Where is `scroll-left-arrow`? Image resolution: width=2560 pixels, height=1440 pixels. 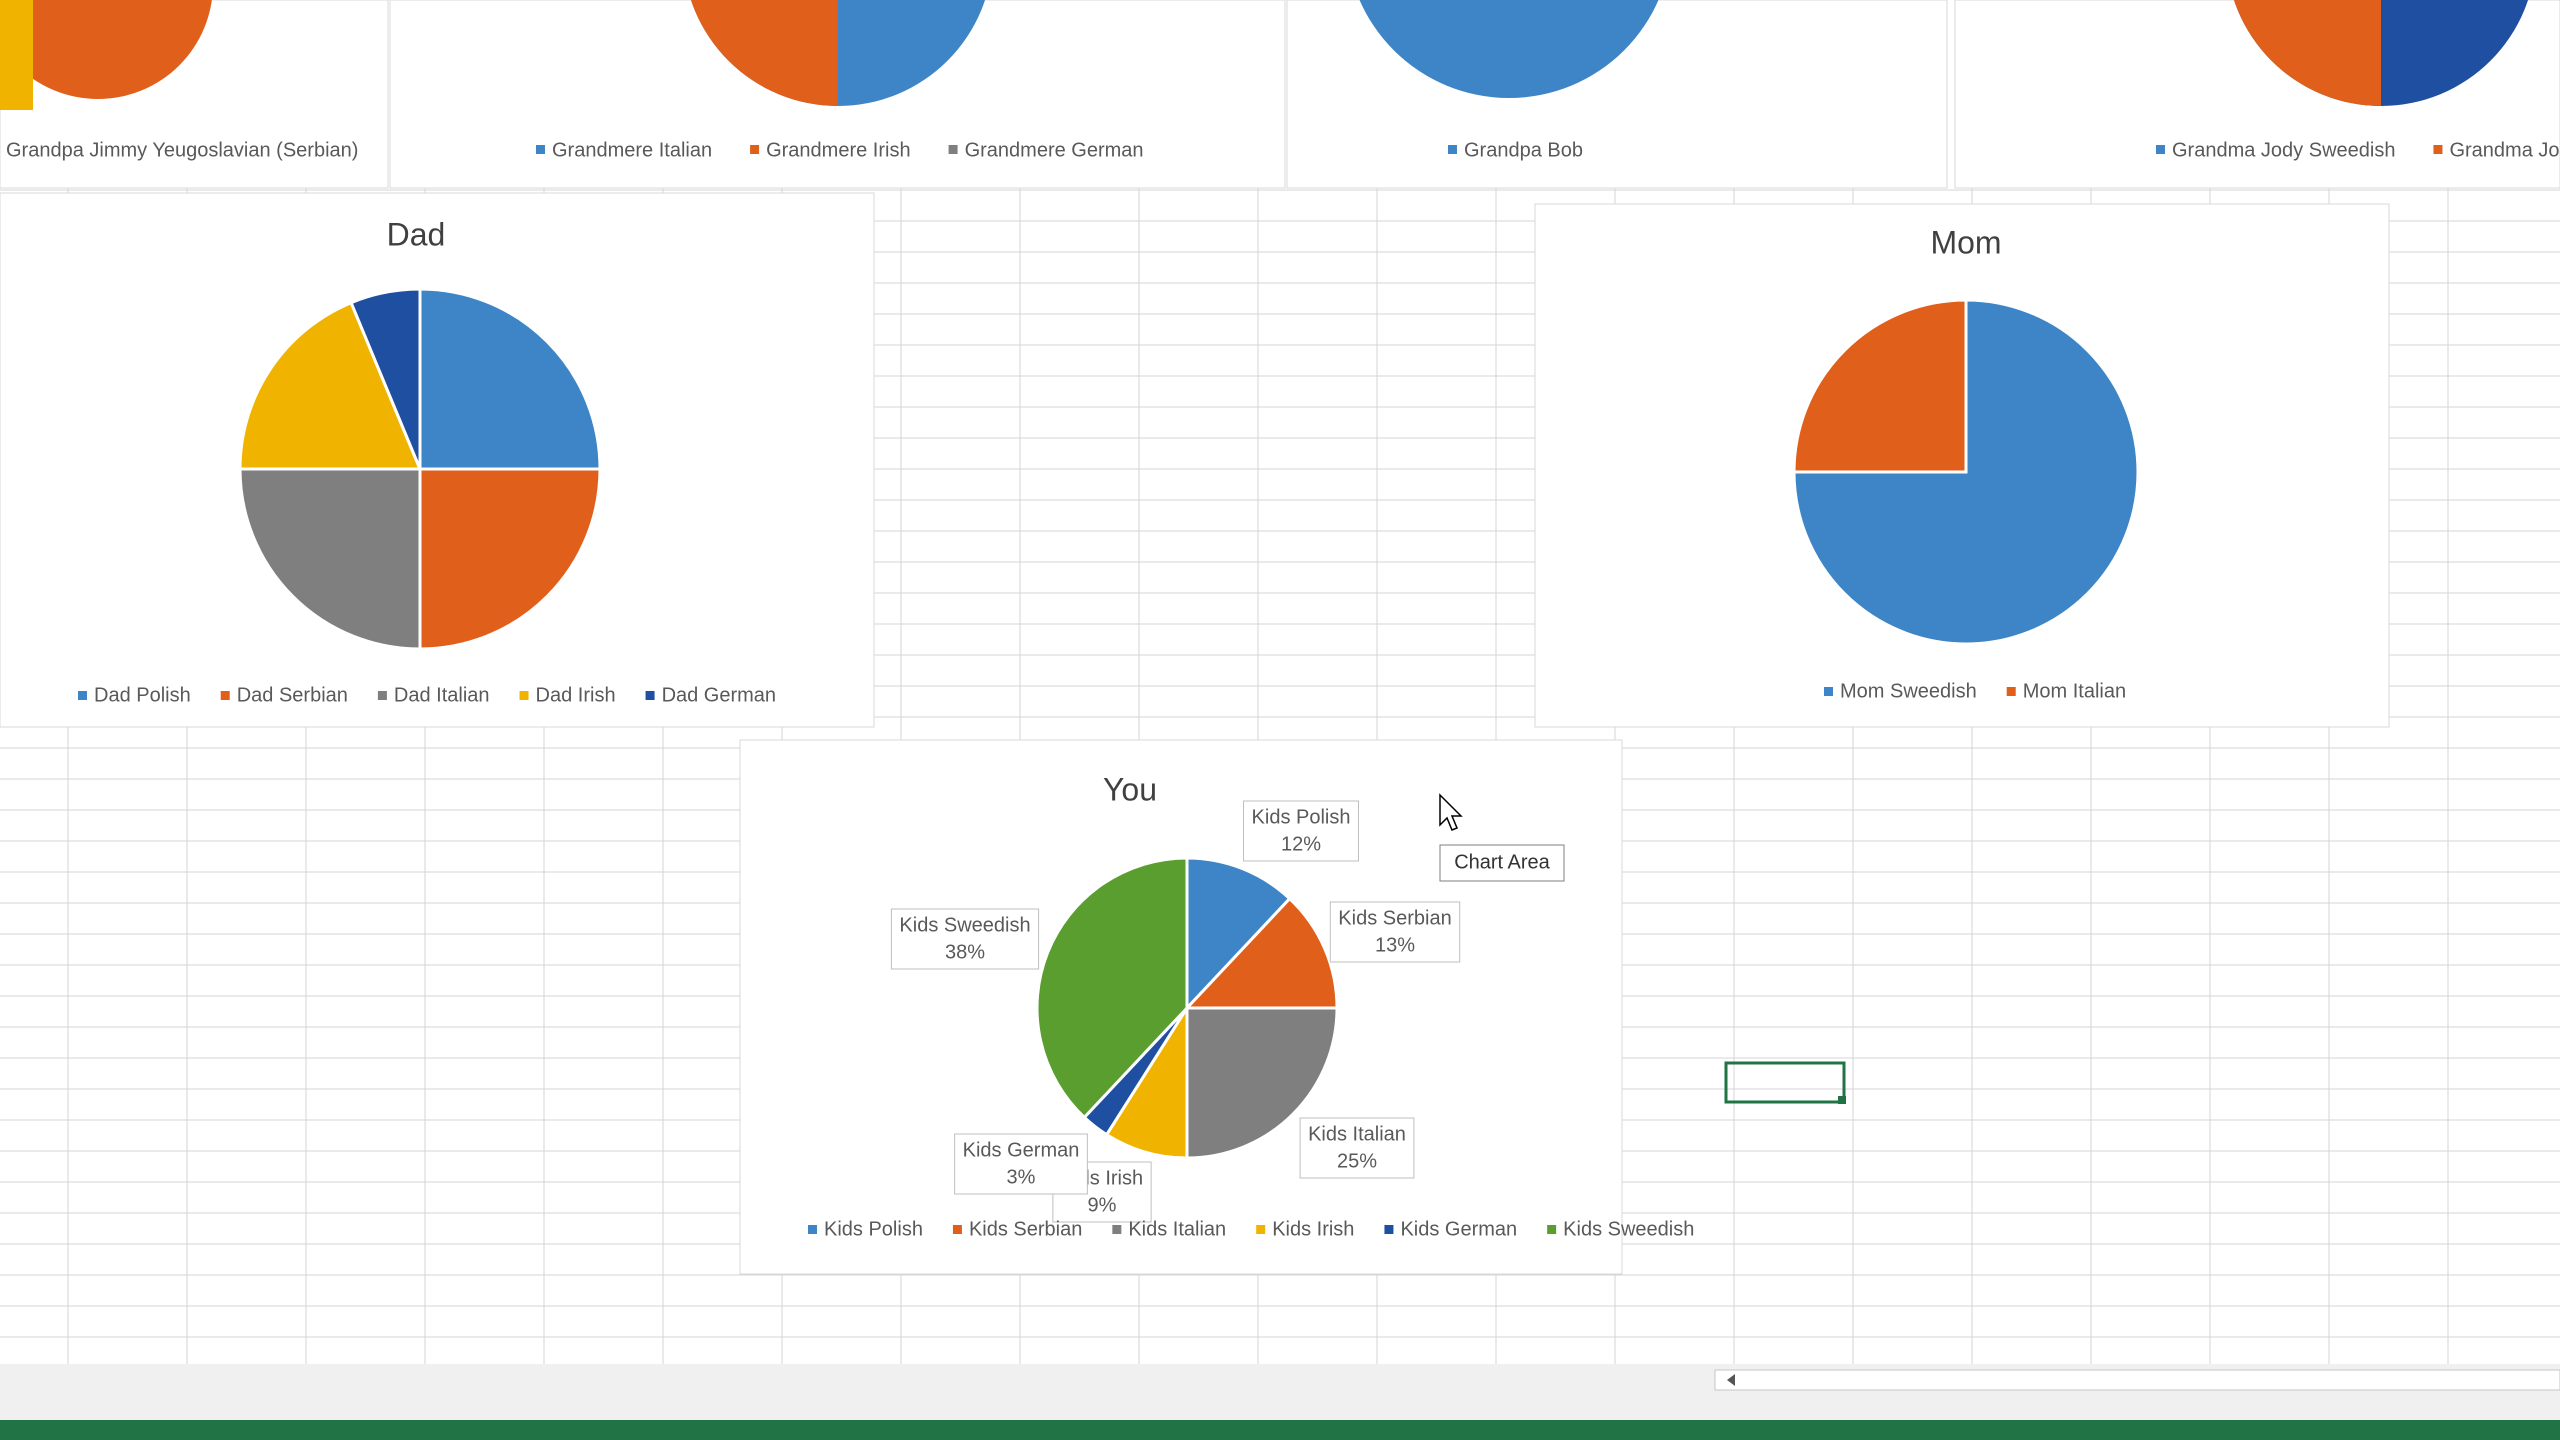 scroll-left-arrow is located at coordinates (1731, 1380).